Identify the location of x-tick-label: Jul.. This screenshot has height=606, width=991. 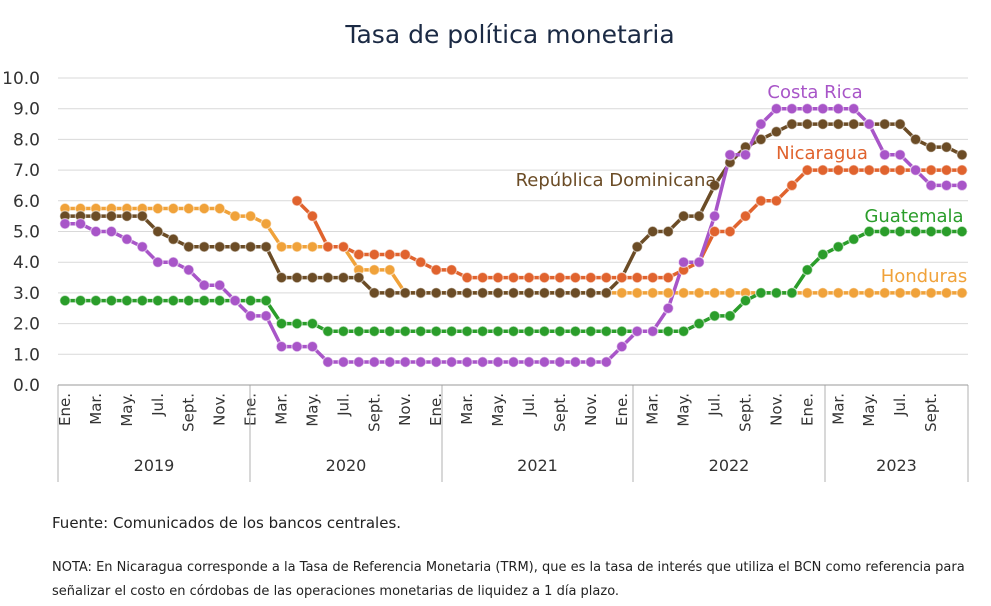
(715, 405).